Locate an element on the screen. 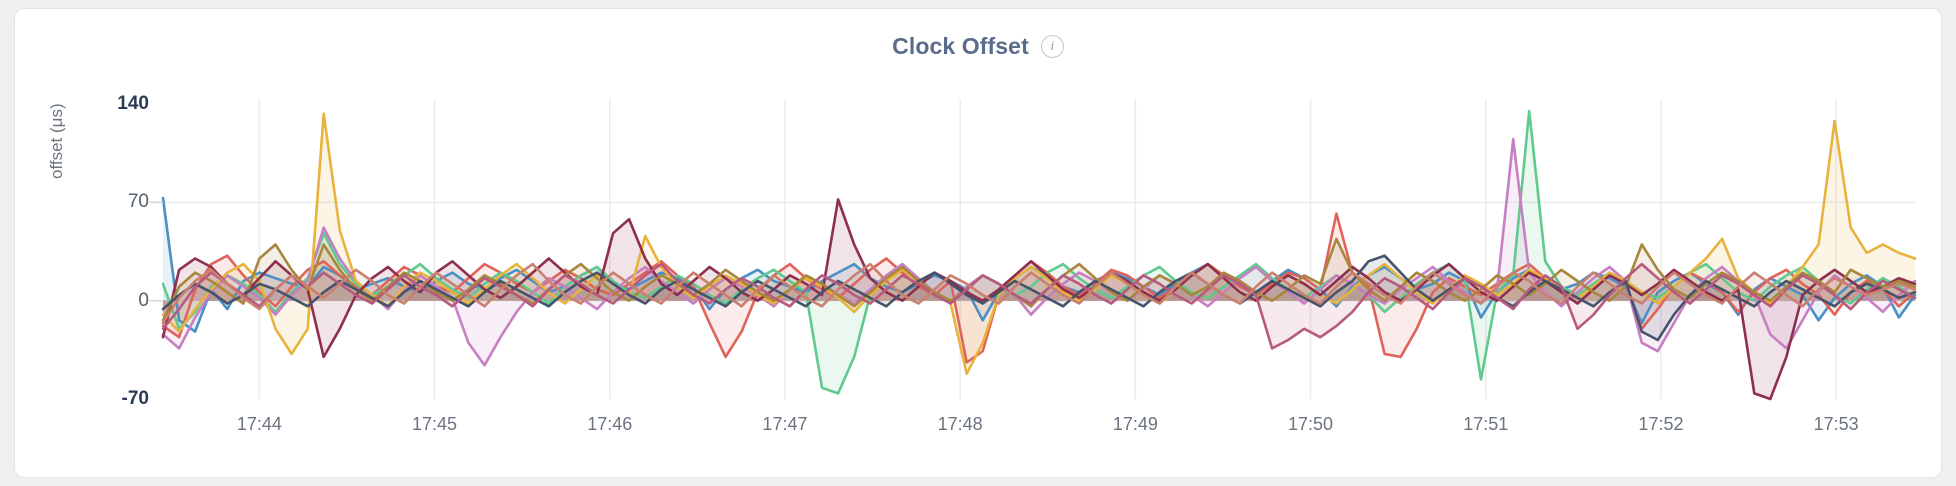 This screenshot has width=1956, height=486. card-header: Clock Offset i is located at coordinates (978, 46).